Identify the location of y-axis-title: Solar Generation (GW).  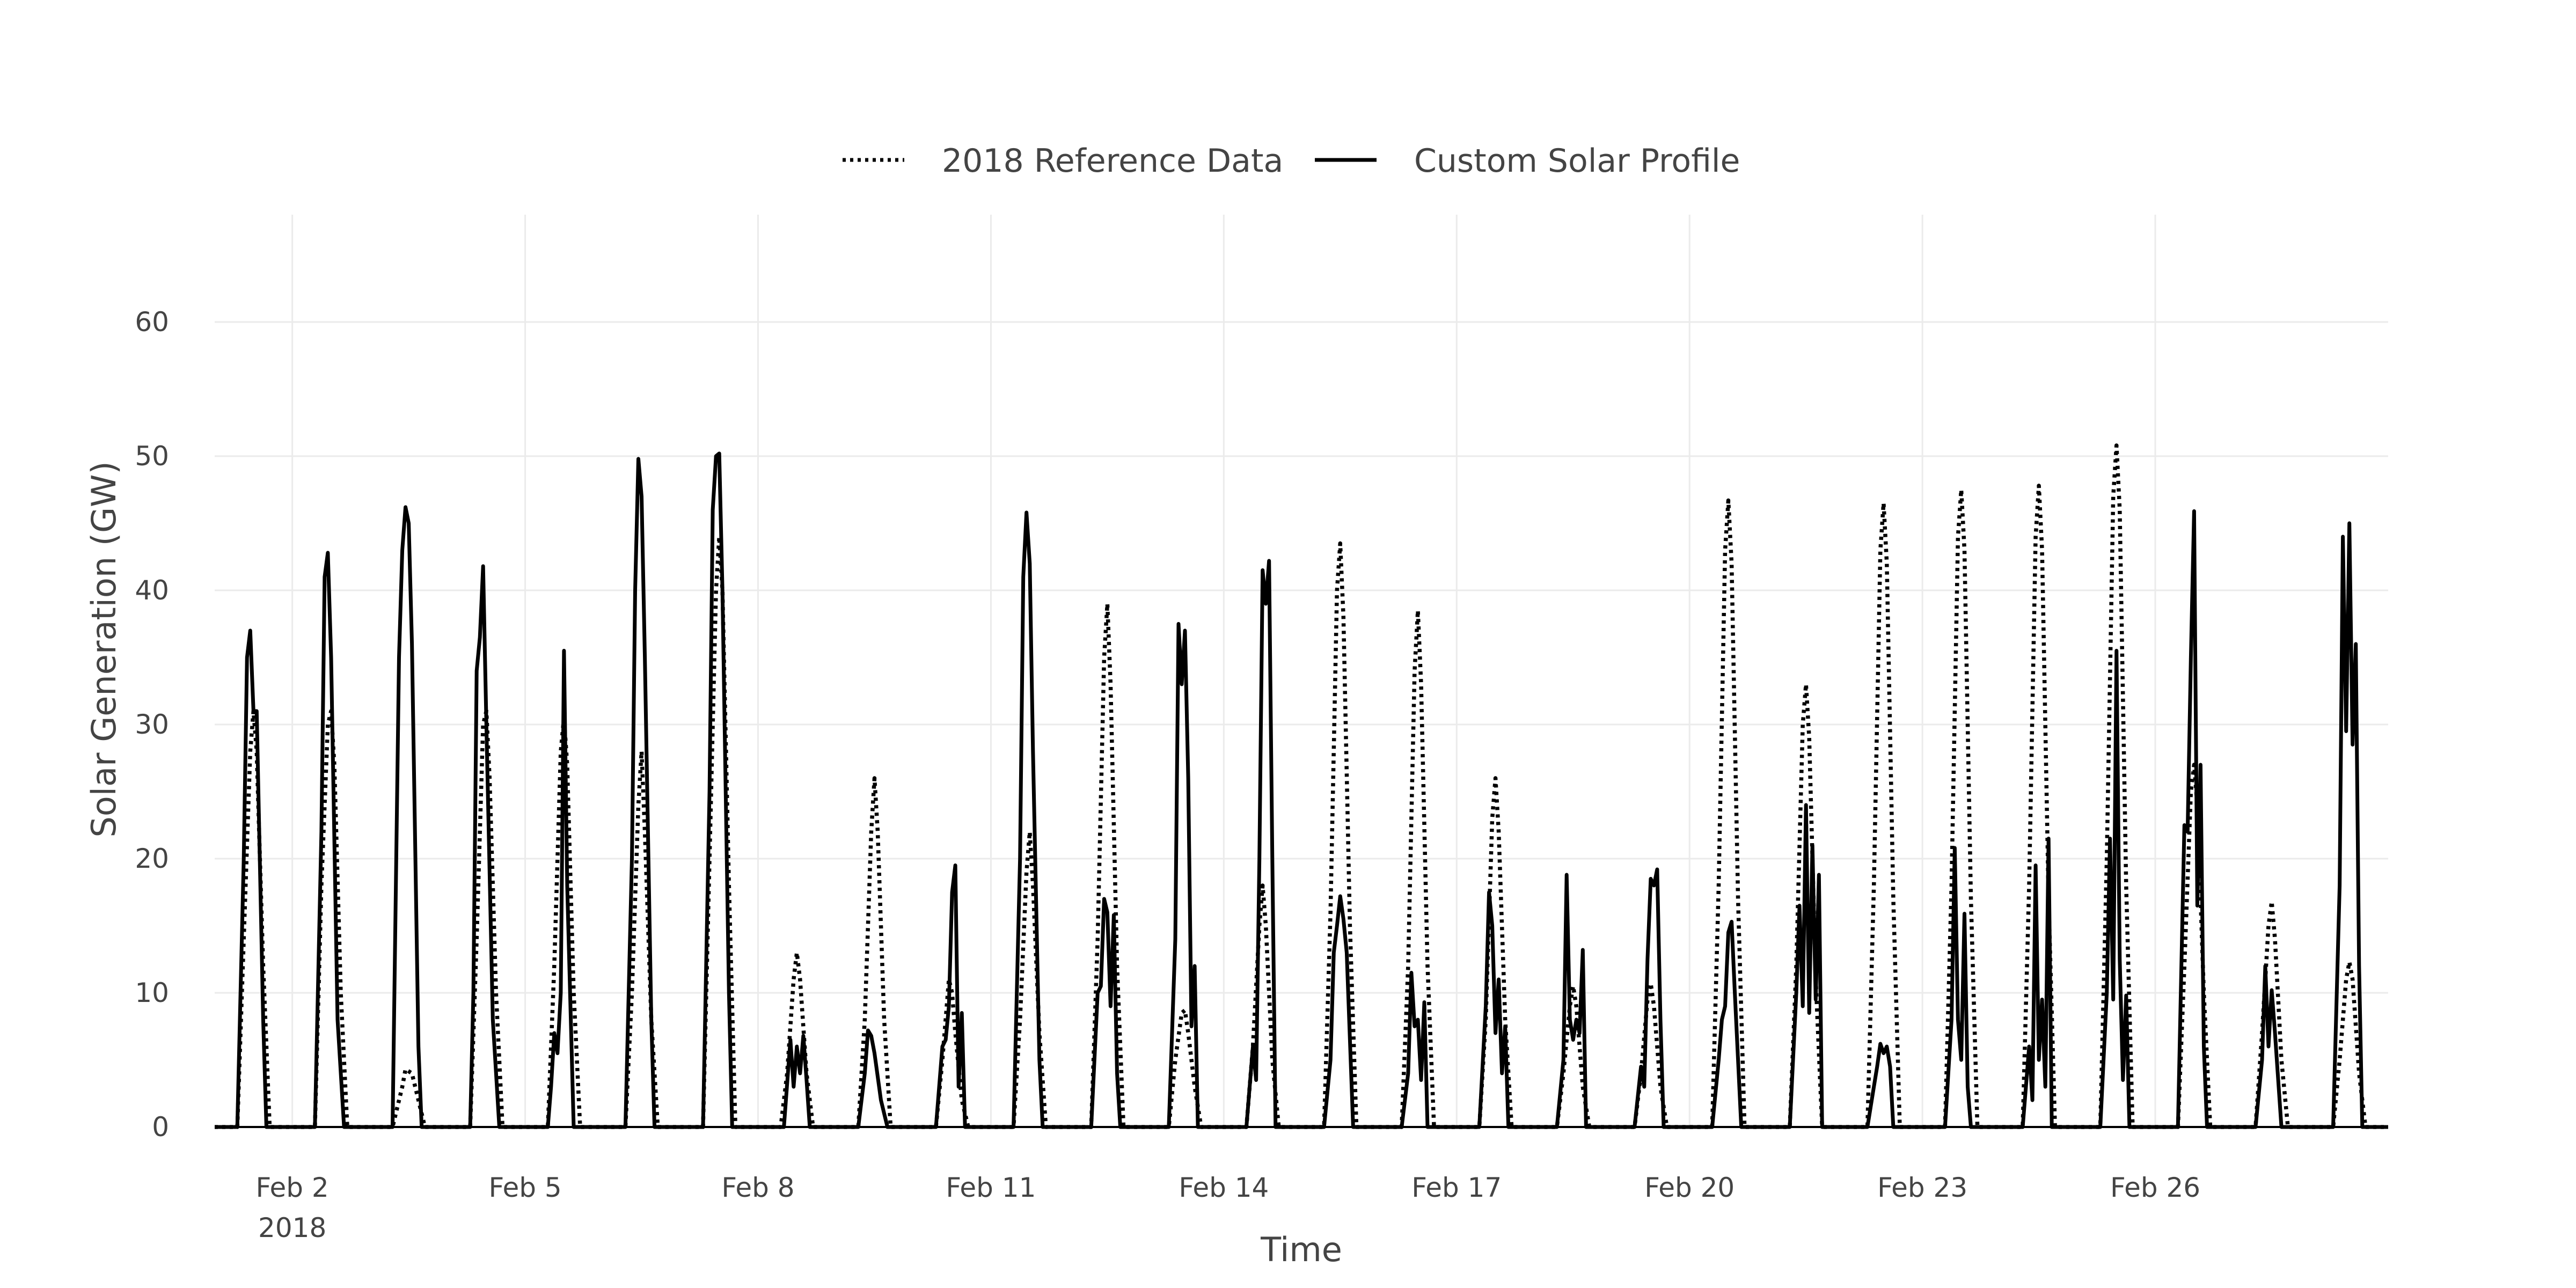
(103, 649).